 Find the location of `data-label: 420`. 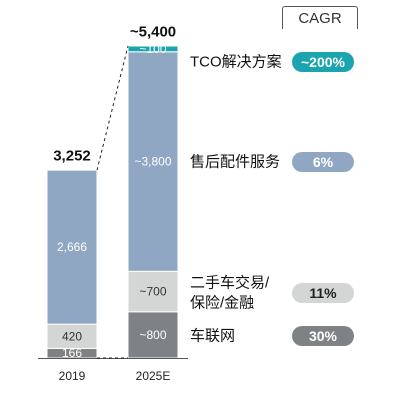

data-label: 420 is located at coordinates (72, 336).